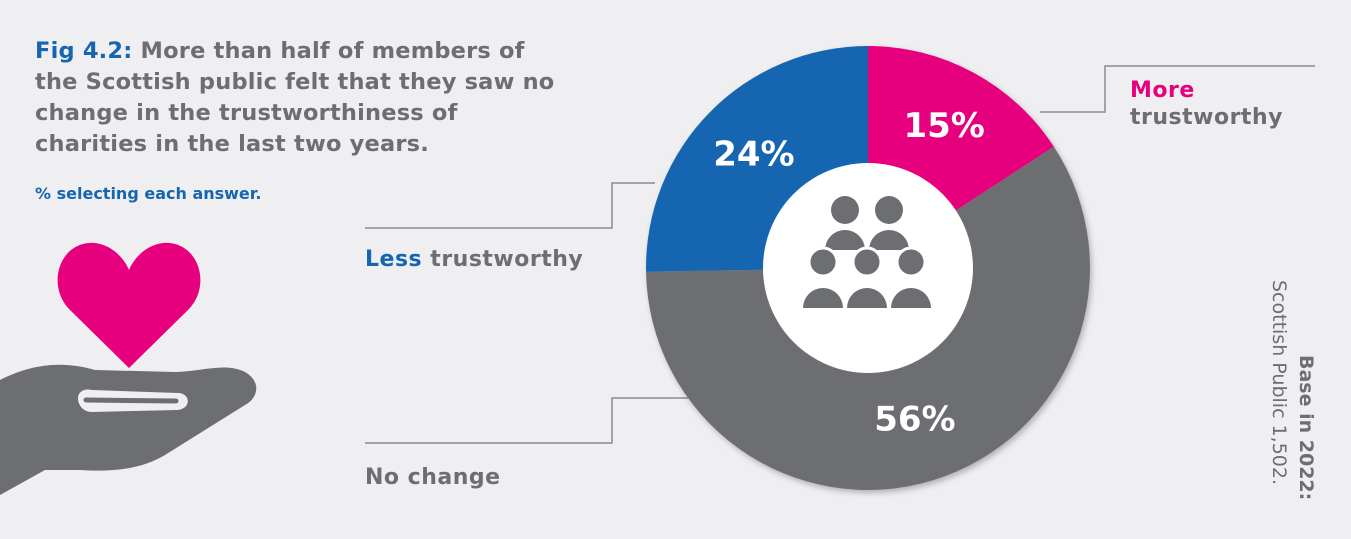  Describe the element at coordinates (474, 259) in the screenshot. I see `category-label: Less trustworthy` at that location.